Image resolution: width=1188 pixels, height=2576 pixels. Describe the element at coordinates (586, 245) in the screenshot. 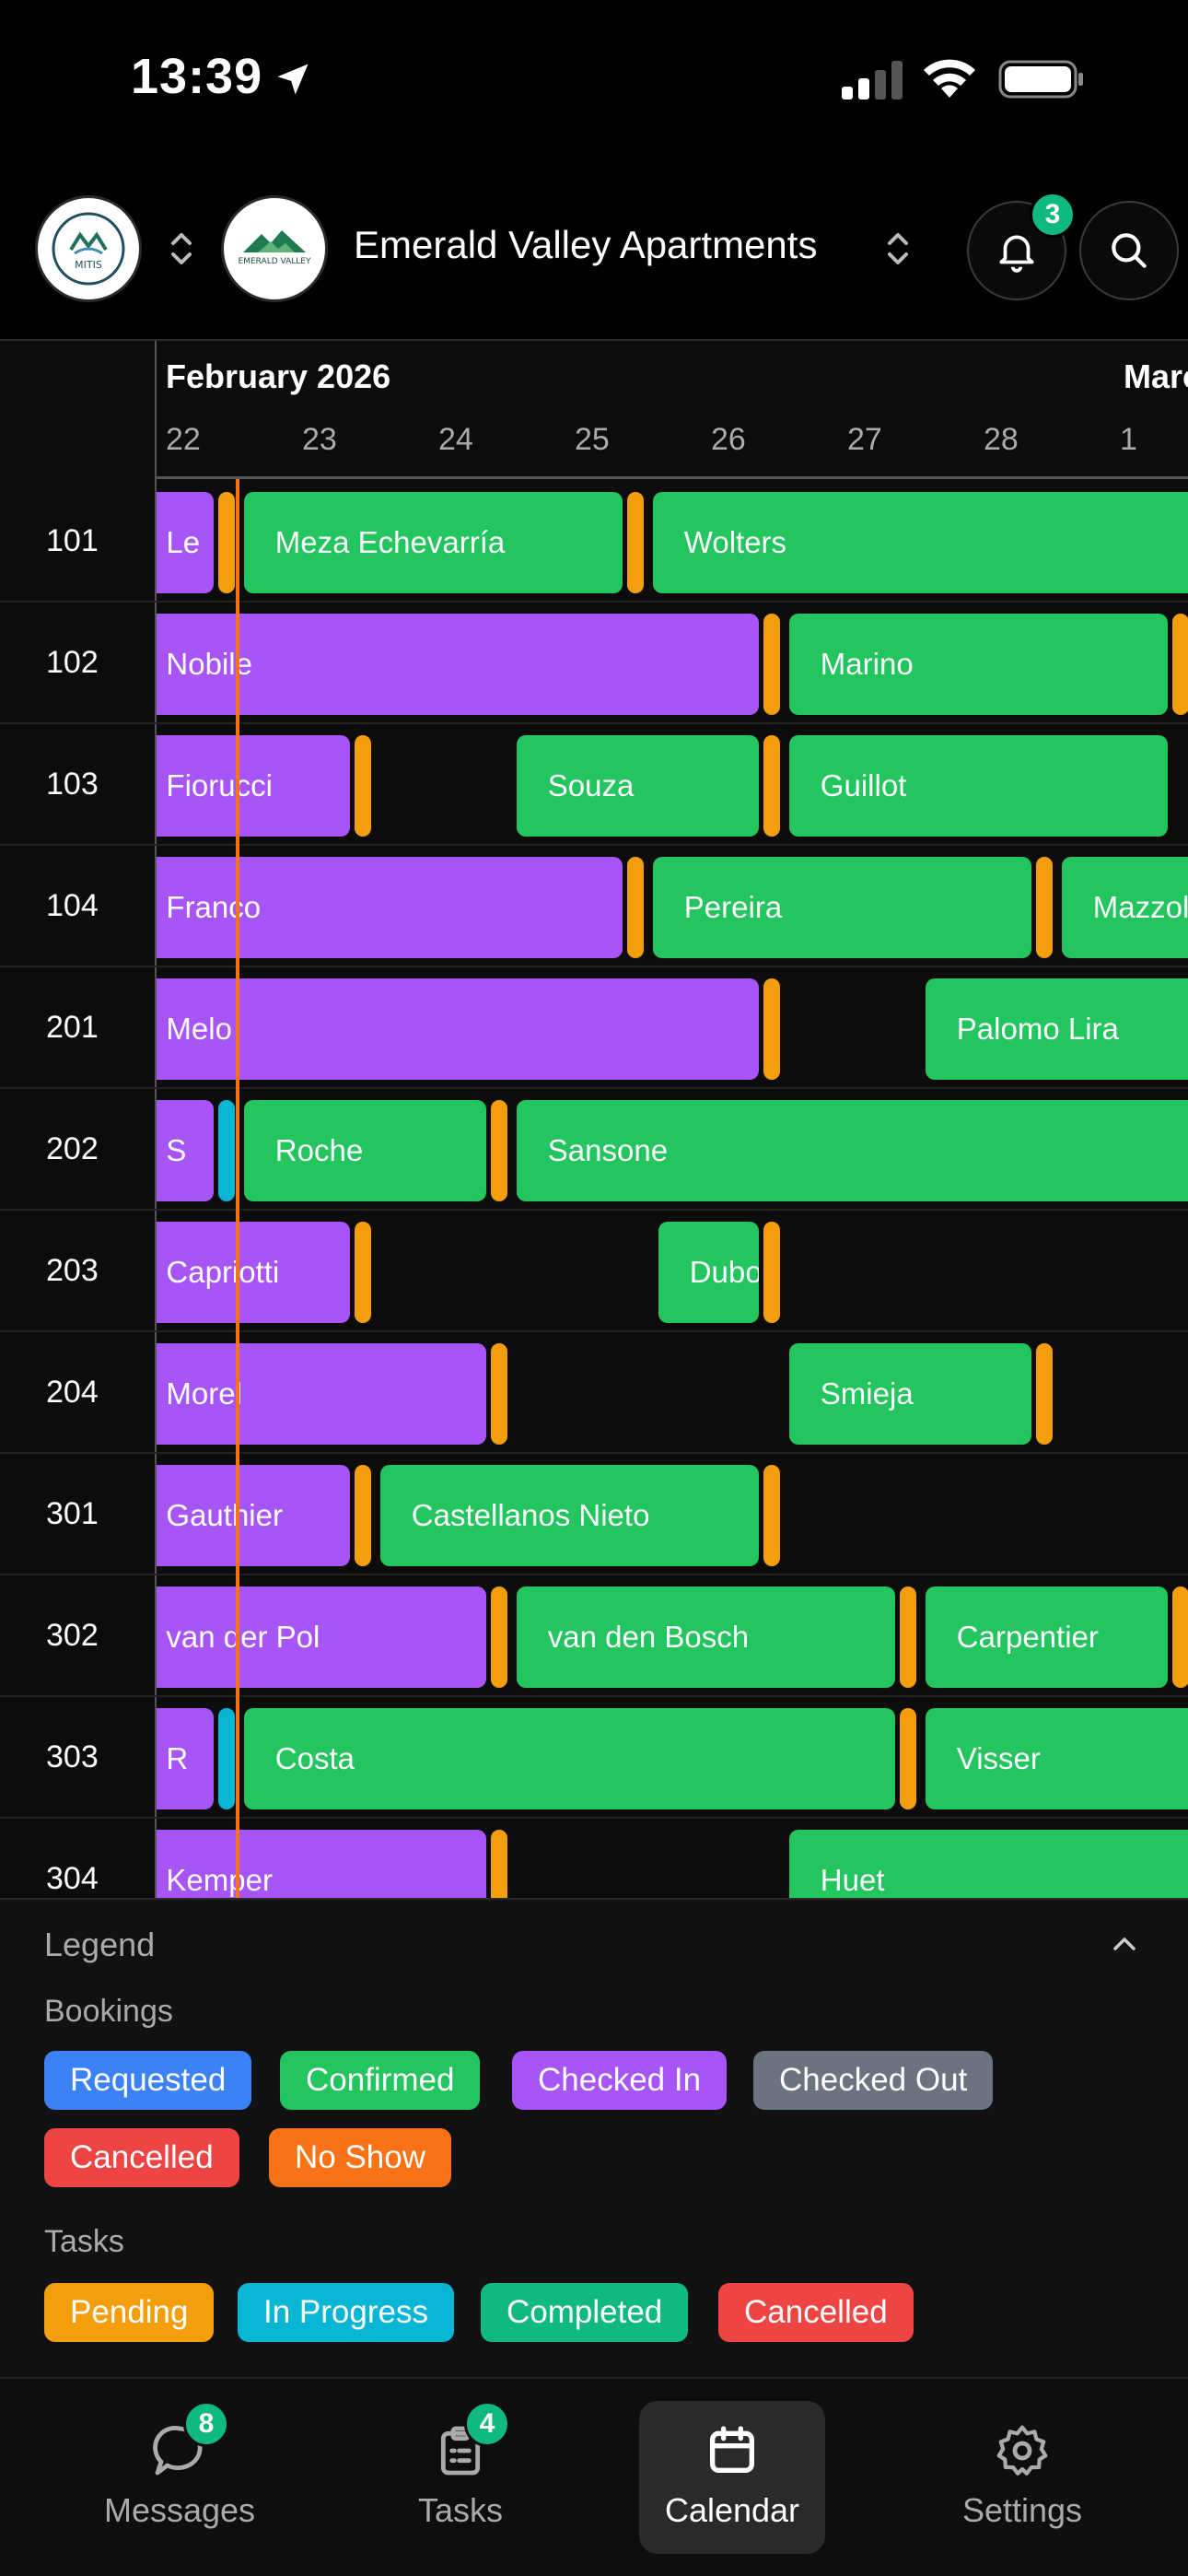

I see `property-name: Emerald Valley Apartments` at that location.